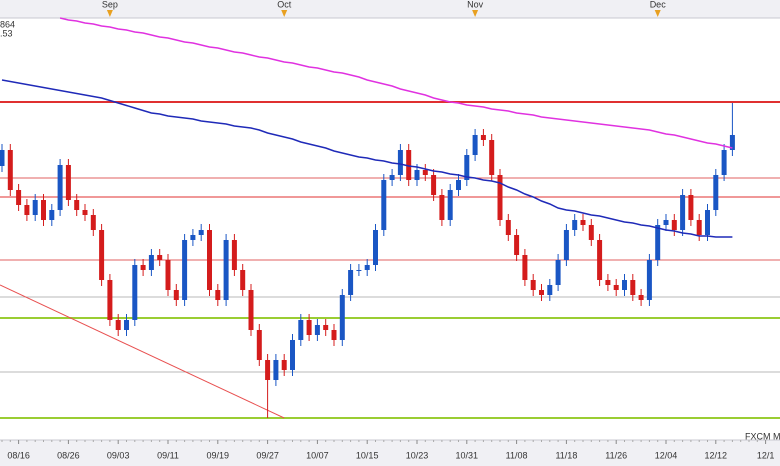 Image resolution: width=780 pixels, height=466 pixels. Describe the element at coordinates (616, 455) in the screenshot. I see `x-tick-label: 11/26` at that location.